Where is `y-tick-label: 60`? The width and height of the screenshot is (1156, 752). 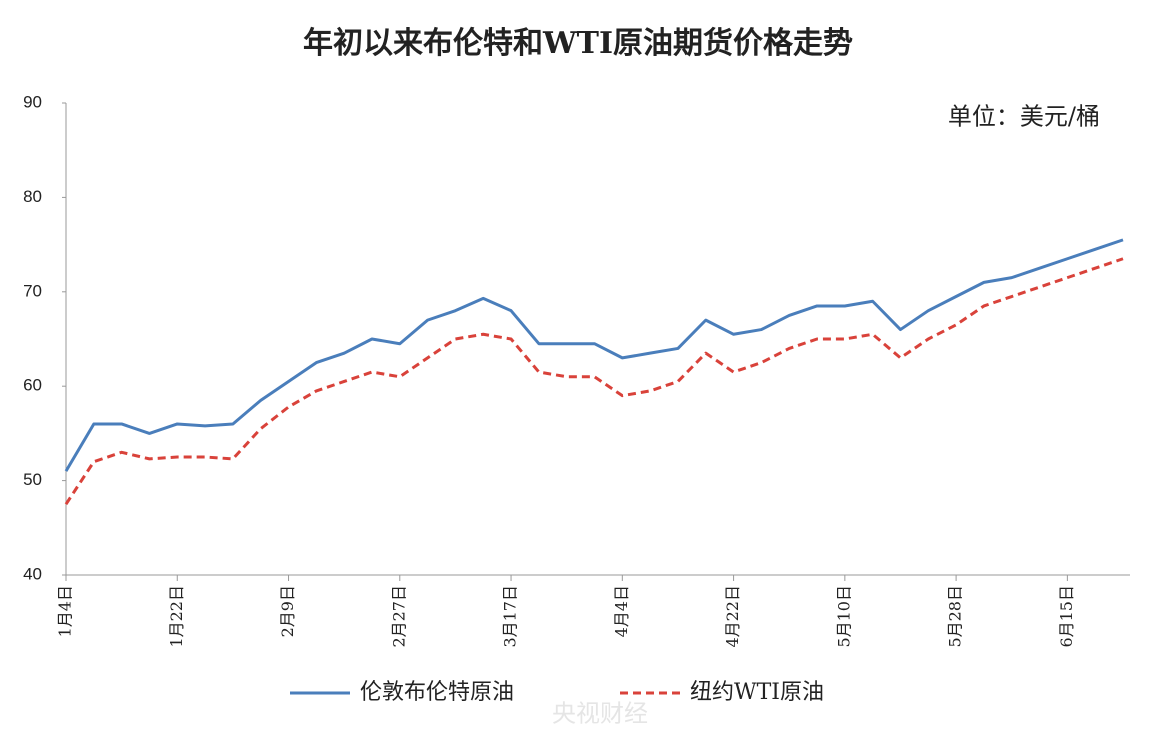 y-tick-label: 60 is located at coordinates (32, 385).